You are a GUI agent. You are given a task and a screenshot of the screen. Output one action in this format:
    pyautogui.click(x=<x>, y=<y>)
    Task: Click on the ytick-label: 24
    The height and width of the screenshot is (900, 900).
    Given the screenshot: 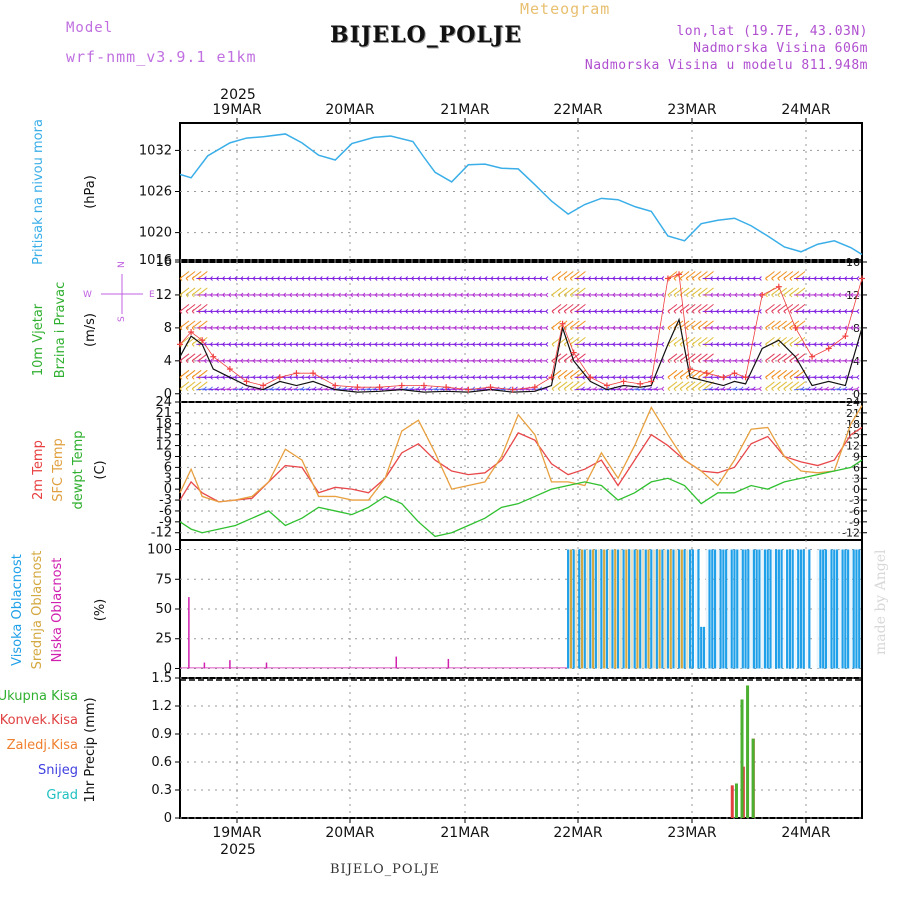 What is the action you would take?
    pyautogui.click(x=163, y=402)
    